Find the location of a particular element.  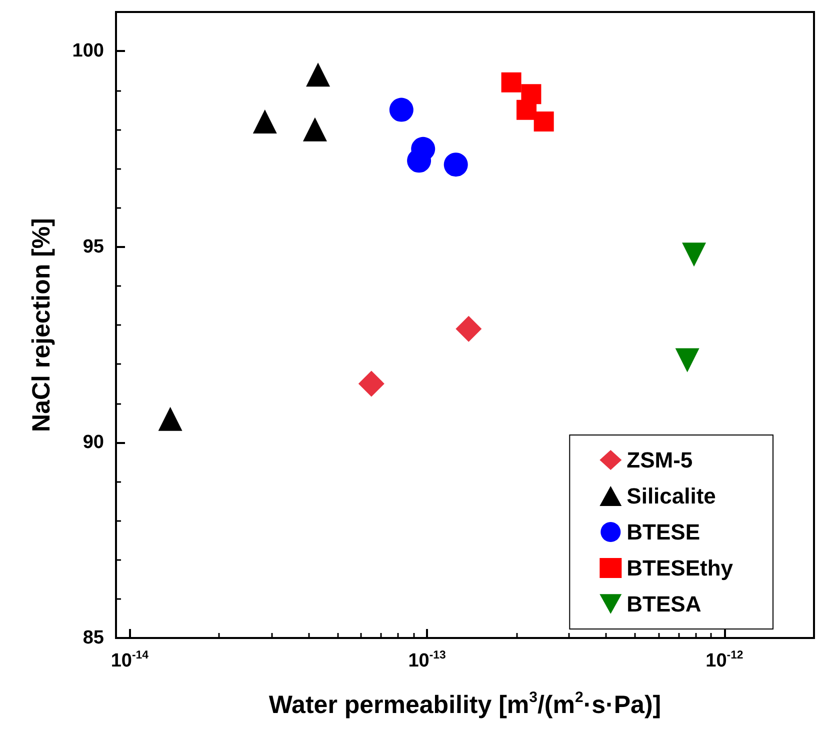

y-tick-label: 85 is located at coordinates (93, 638).